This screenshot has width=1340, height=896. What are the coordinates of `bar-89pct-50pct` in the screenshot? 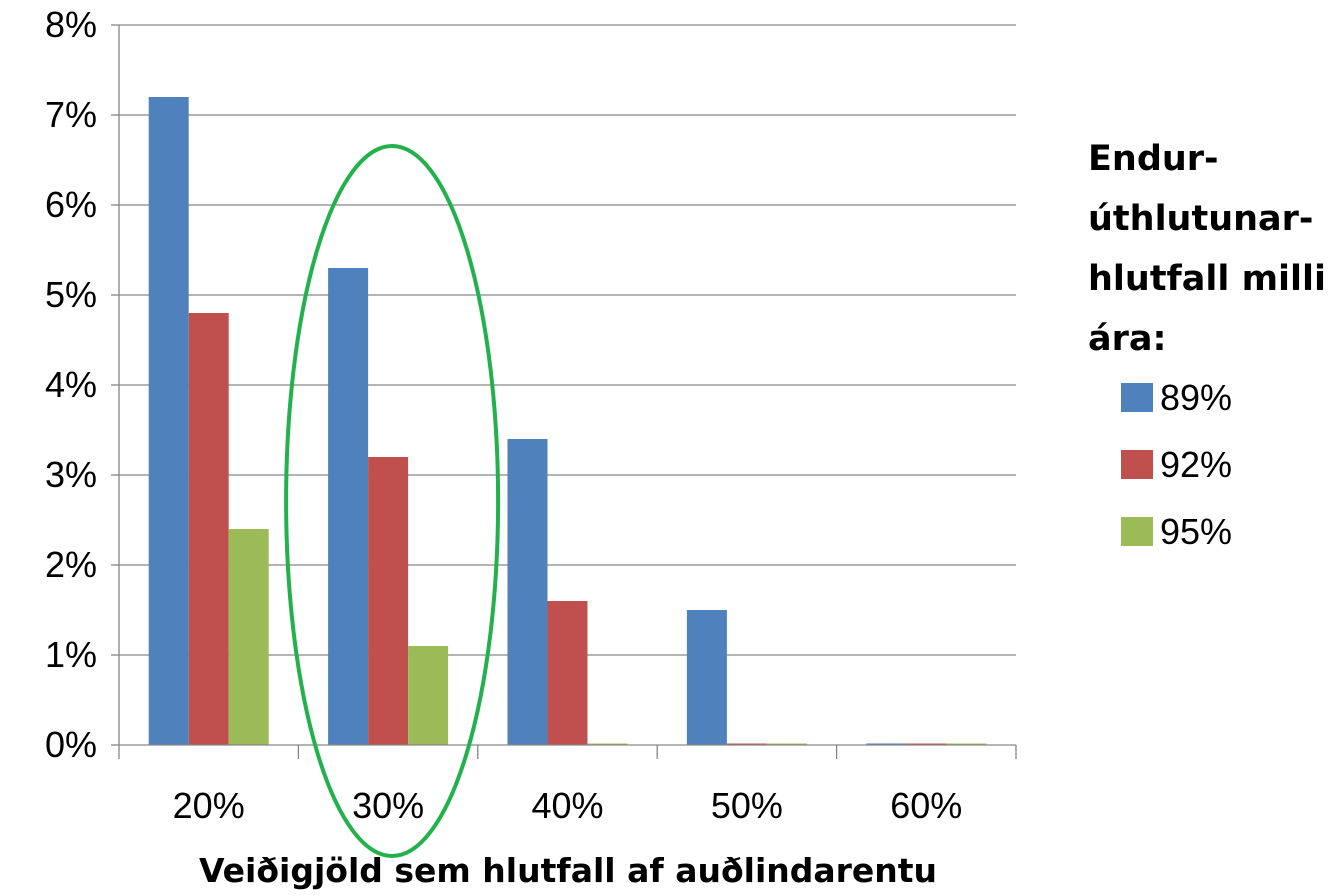 It's located at (706, 677).